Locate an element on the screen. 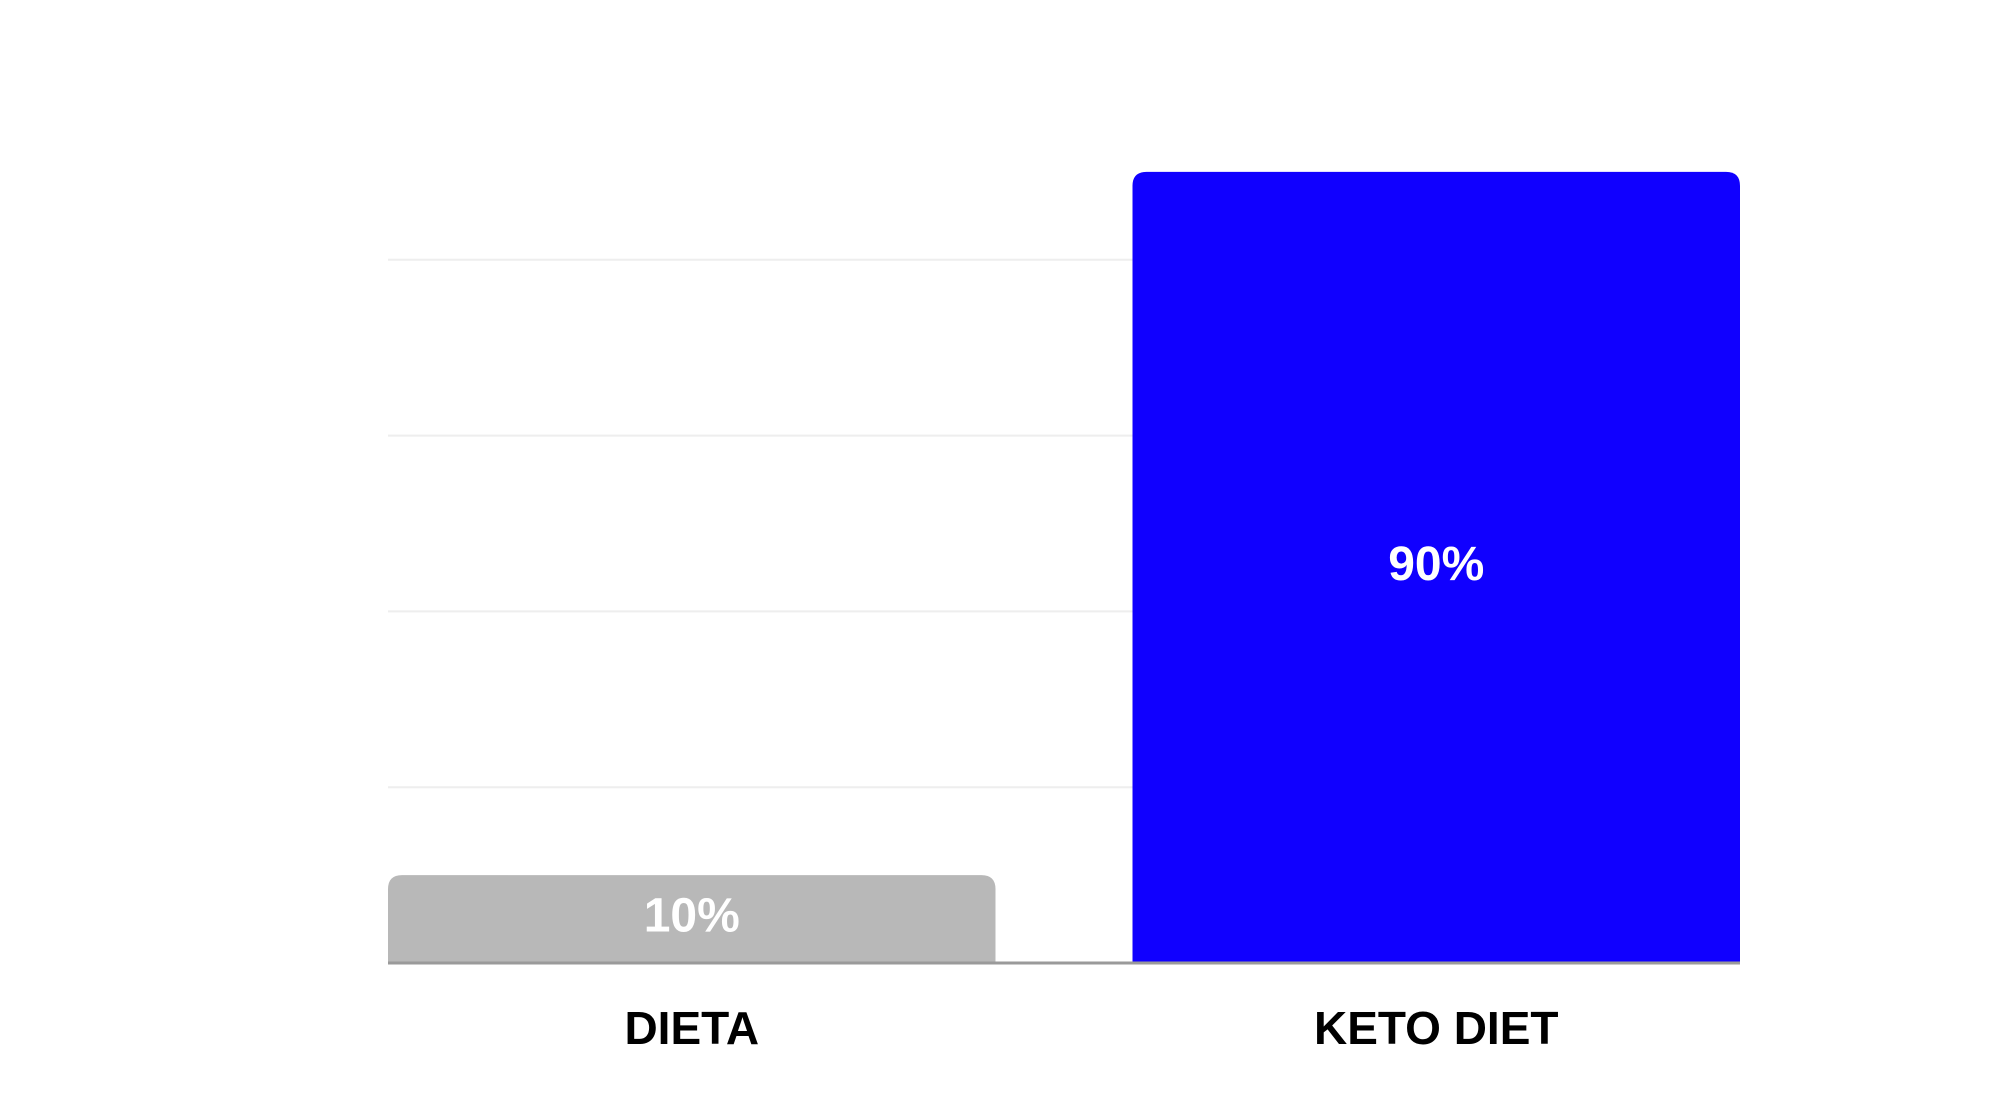  value-label: 90% is located at coordinates (1436, 564).